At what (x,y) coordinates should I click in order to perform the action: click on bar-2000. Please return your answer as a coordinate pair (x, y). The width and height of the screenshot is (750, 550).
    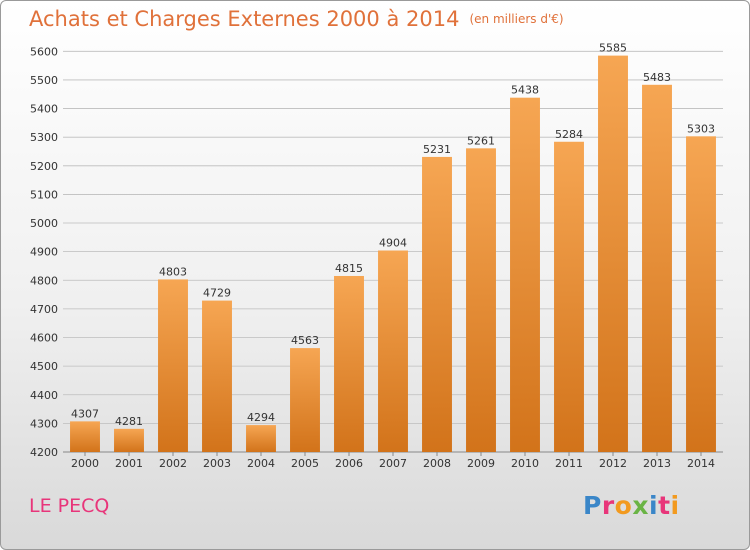
    Looking at the image, I should click on (85, 436).